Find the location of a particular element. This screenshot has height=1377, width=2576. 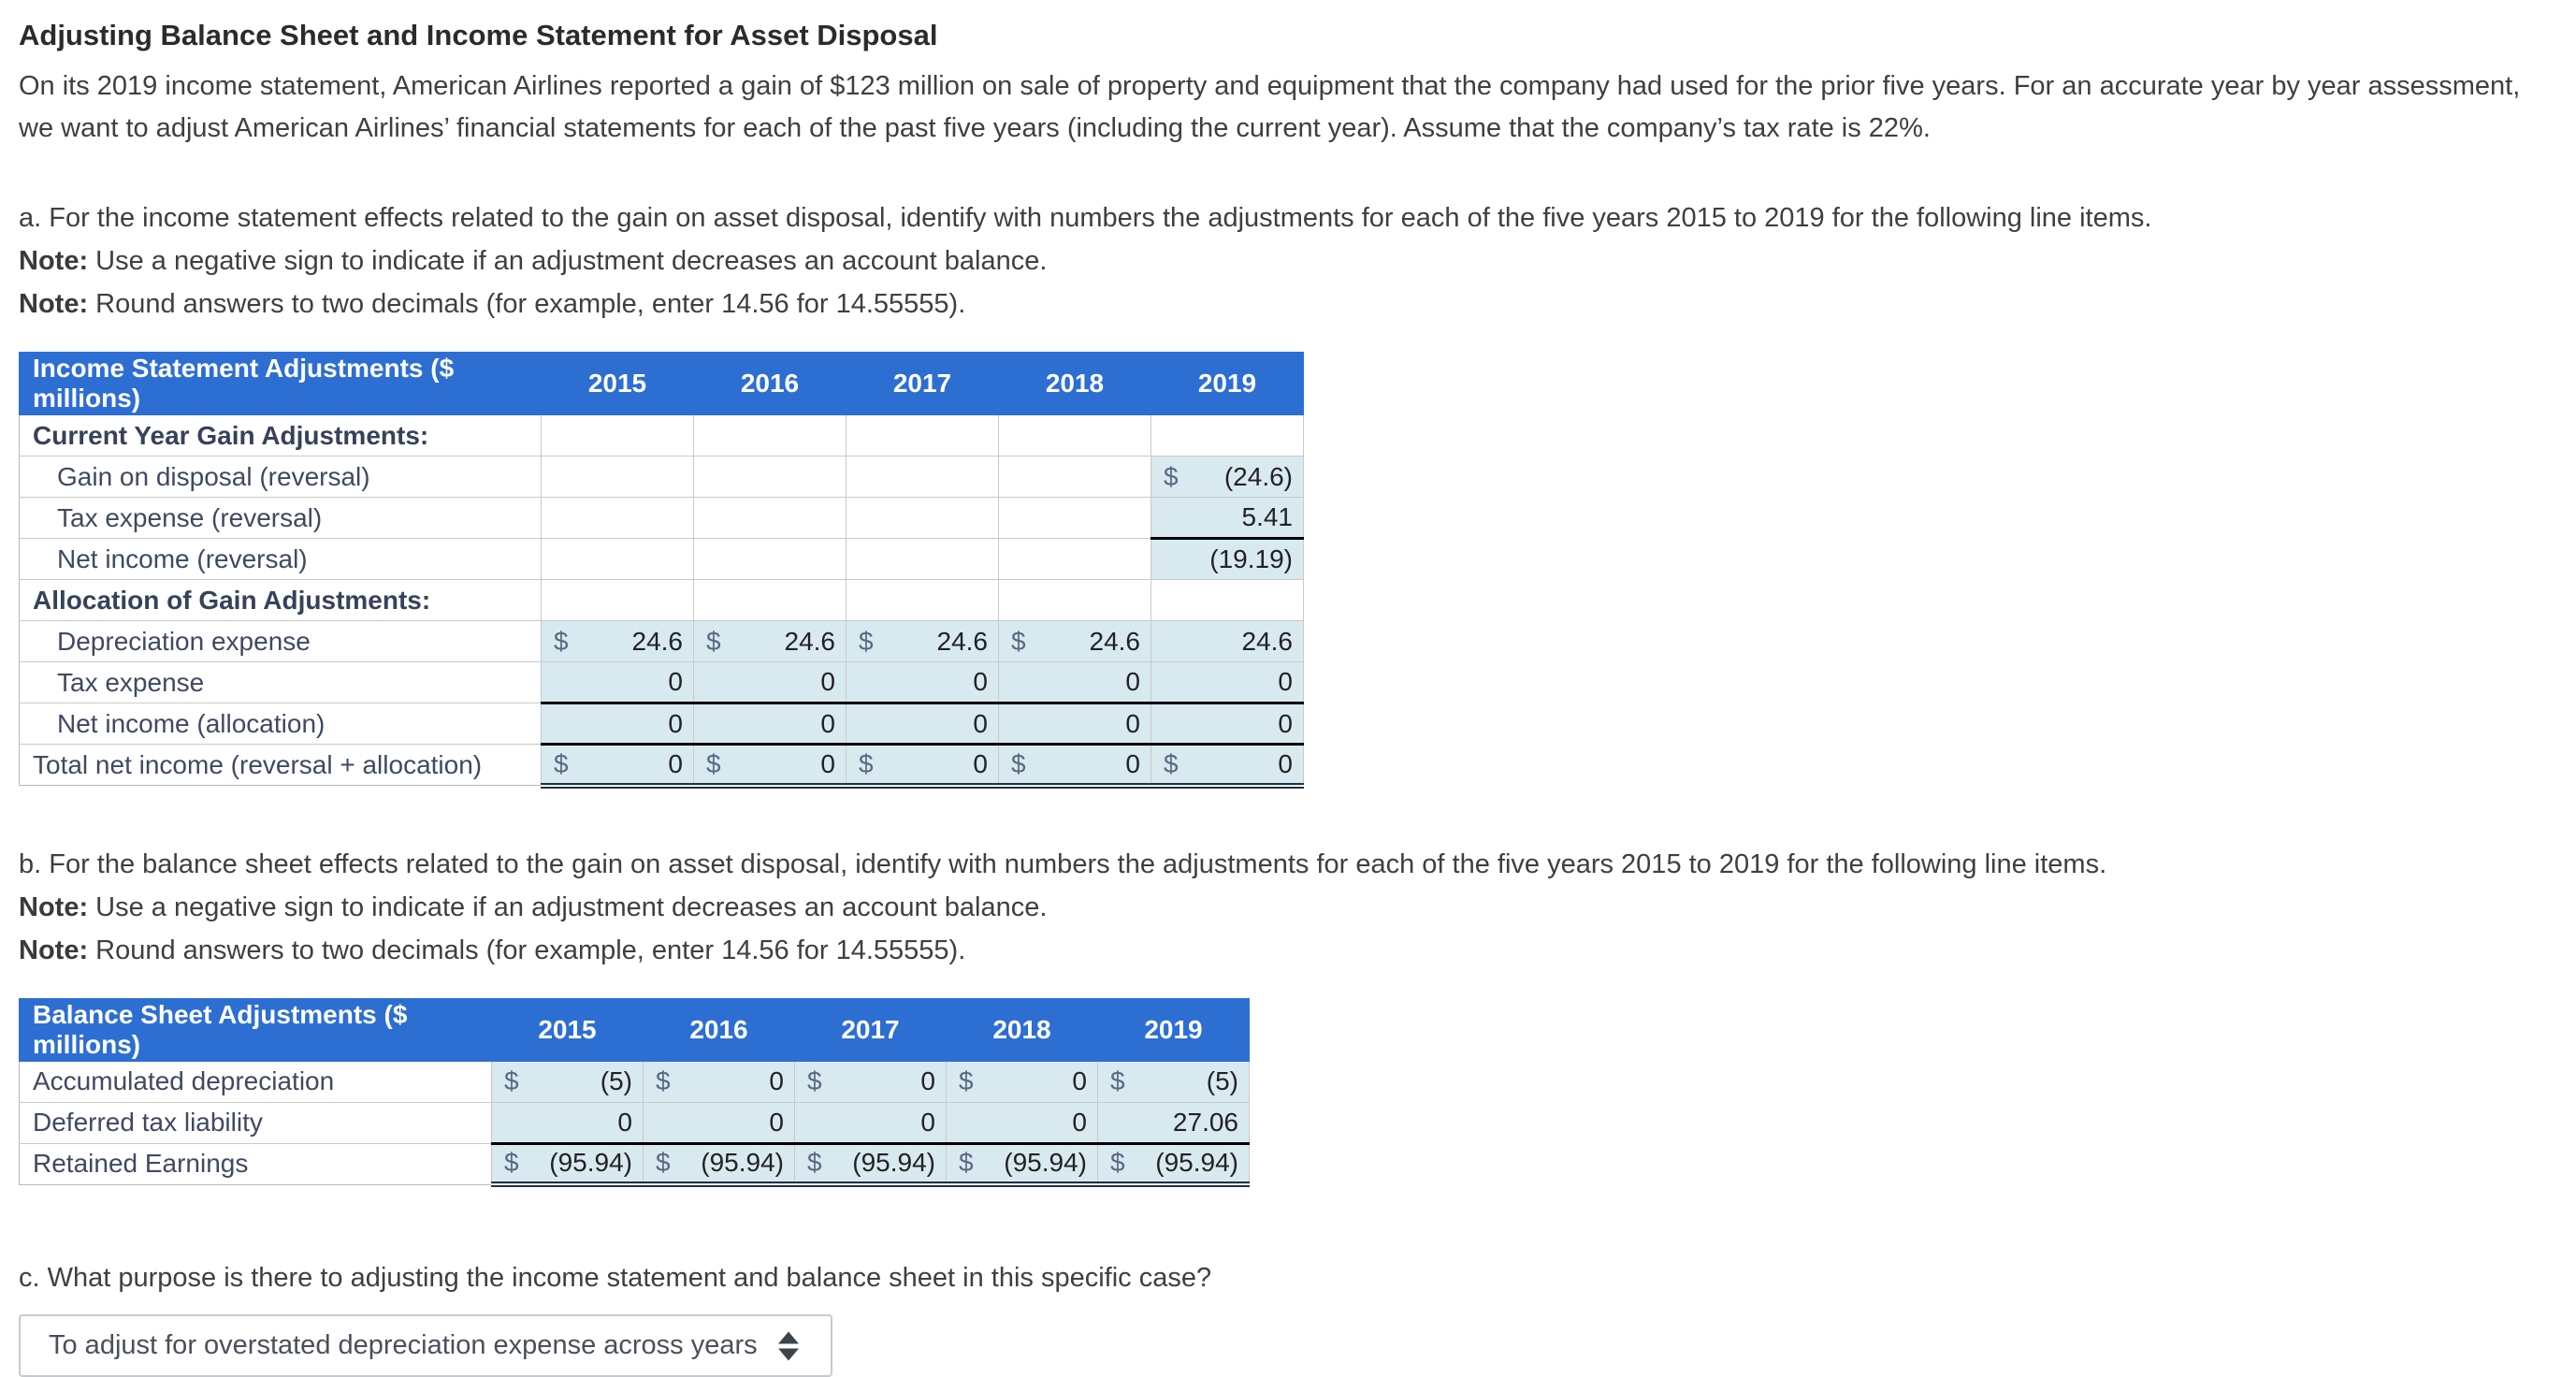

answer-cell: (19.19) is located at coordinates (1228, 559).